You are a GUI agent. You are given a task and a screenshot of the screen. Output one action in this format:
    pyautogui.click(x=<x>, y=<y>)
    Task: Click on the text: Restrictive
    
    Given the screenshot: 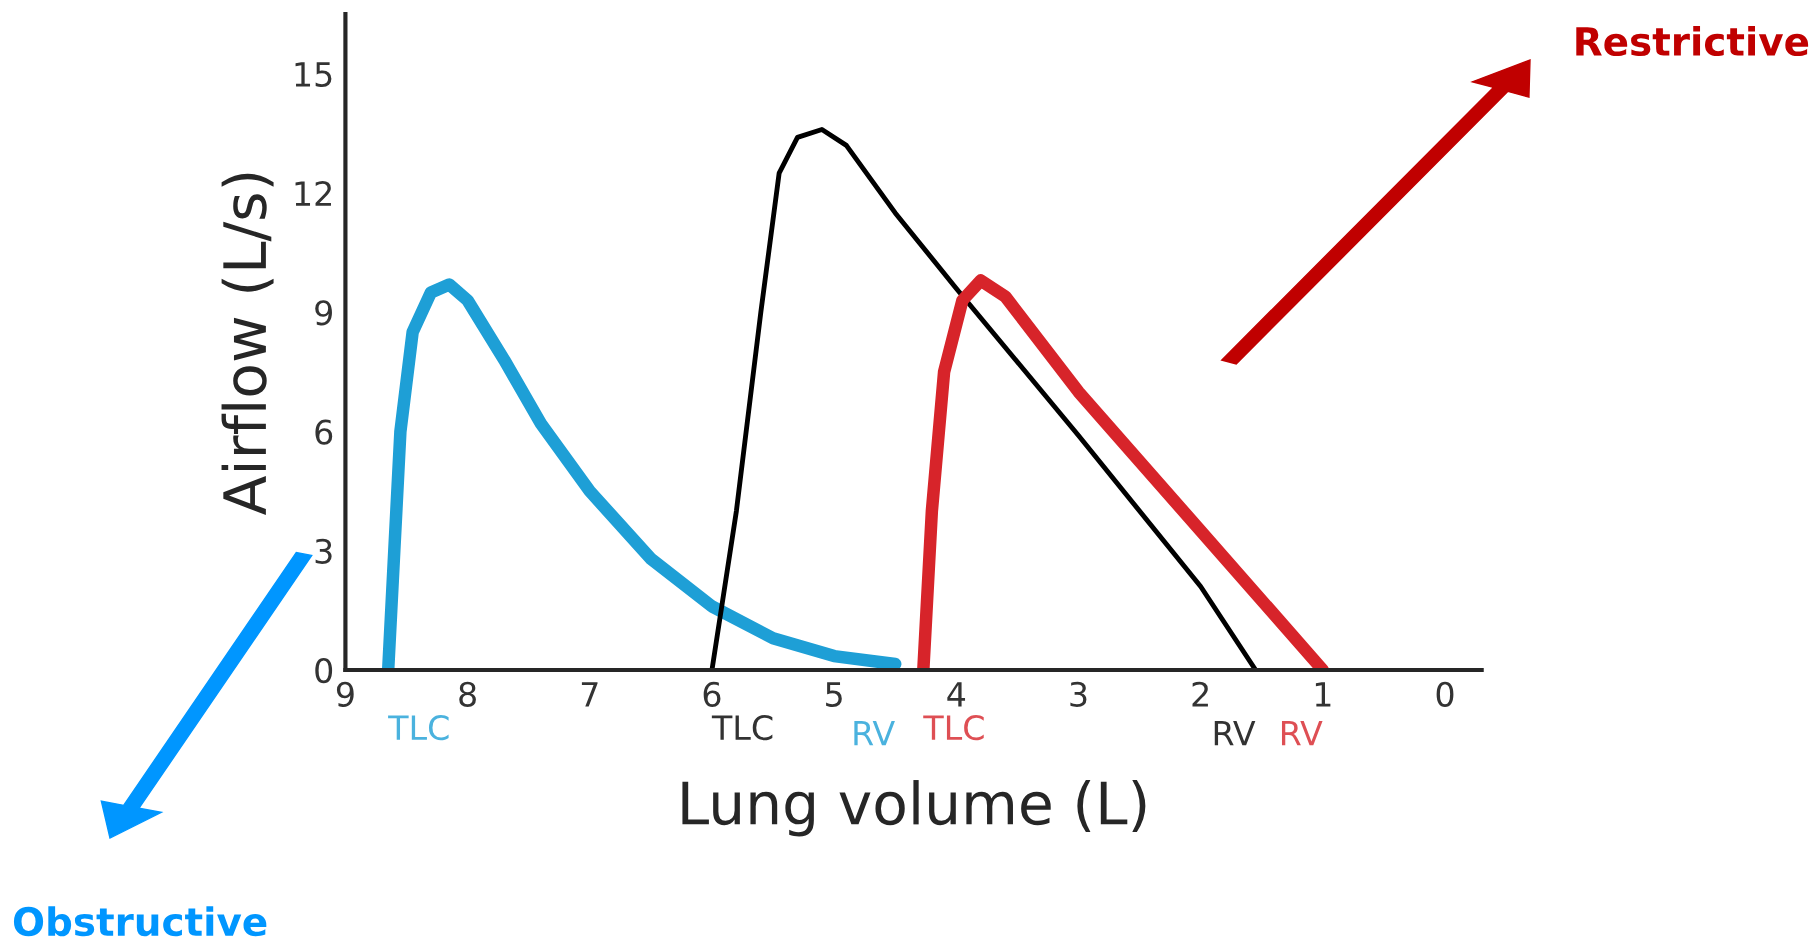 What is the action you would take?
    pyautogui.click(x=1692, y=41)
    